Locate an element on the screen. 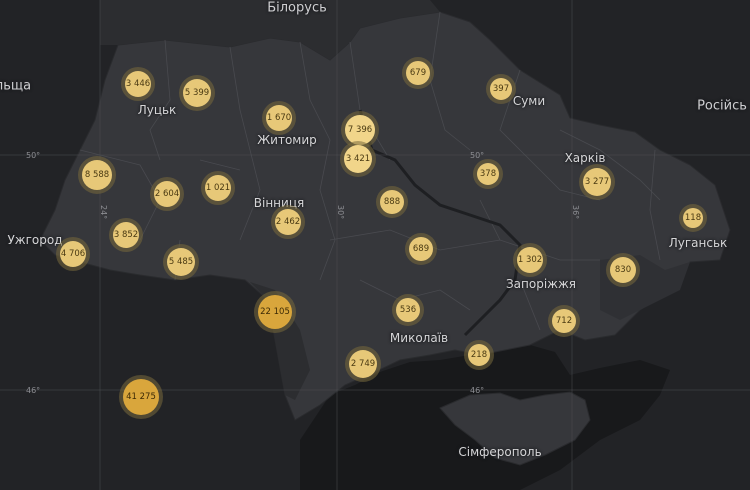 The height and width of the screenshot is (490, 750). city-label-kharkiv: Харків is located at coordinates (585, 158).